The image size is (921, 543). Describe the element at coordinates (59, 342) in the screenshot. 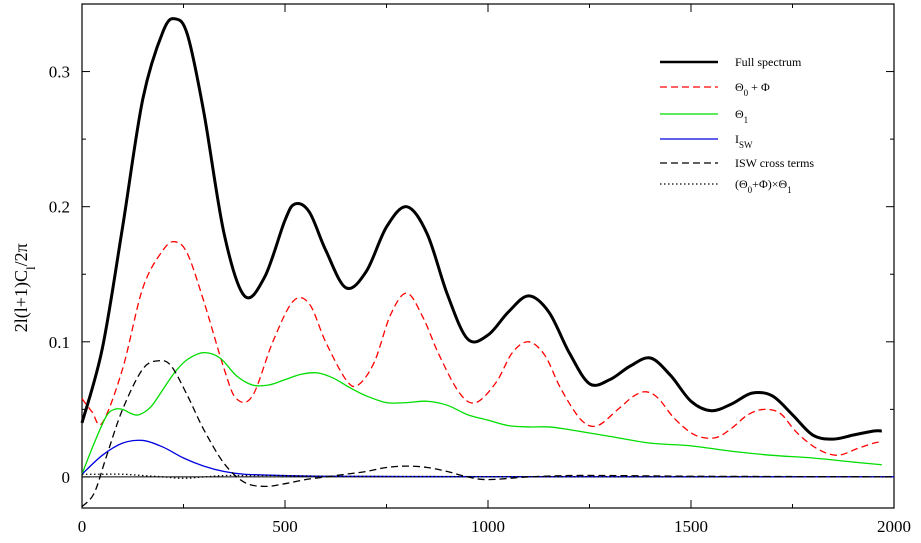

I see `y-tick-label: 0.1` at that location.